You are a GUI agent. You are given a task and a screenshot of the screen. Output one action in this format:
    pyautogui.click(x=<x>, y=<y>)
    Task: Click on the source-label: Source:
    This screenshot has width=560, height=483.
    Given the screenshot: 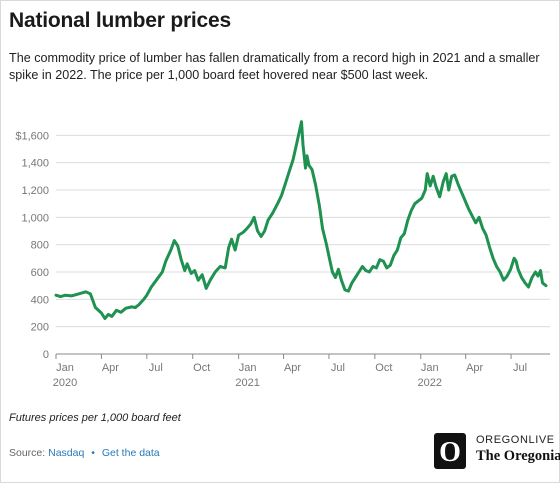 What is the action you would take?
    pyautogui.click(x=27, y=453)
    